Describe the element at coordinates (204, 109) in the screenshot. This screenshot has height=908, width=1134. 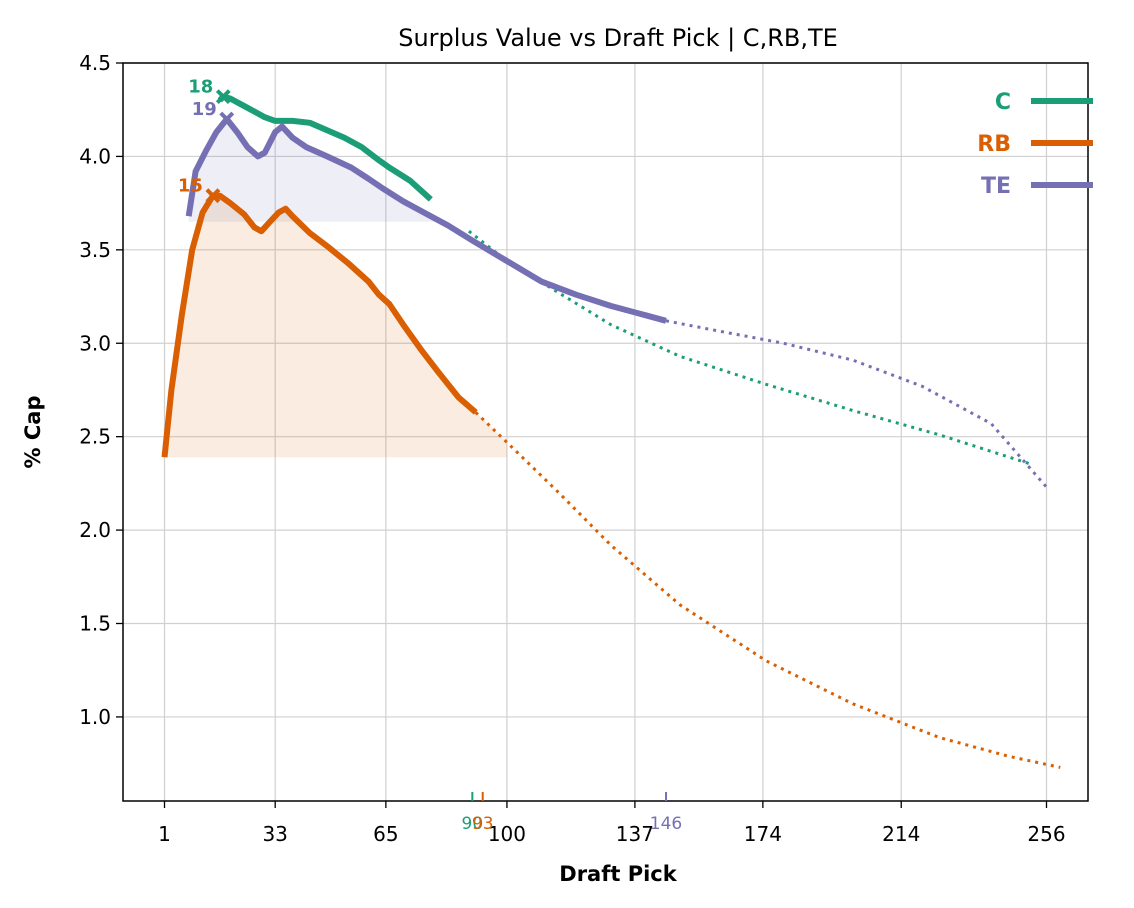
I see `peak-label-te: 19` at that location.